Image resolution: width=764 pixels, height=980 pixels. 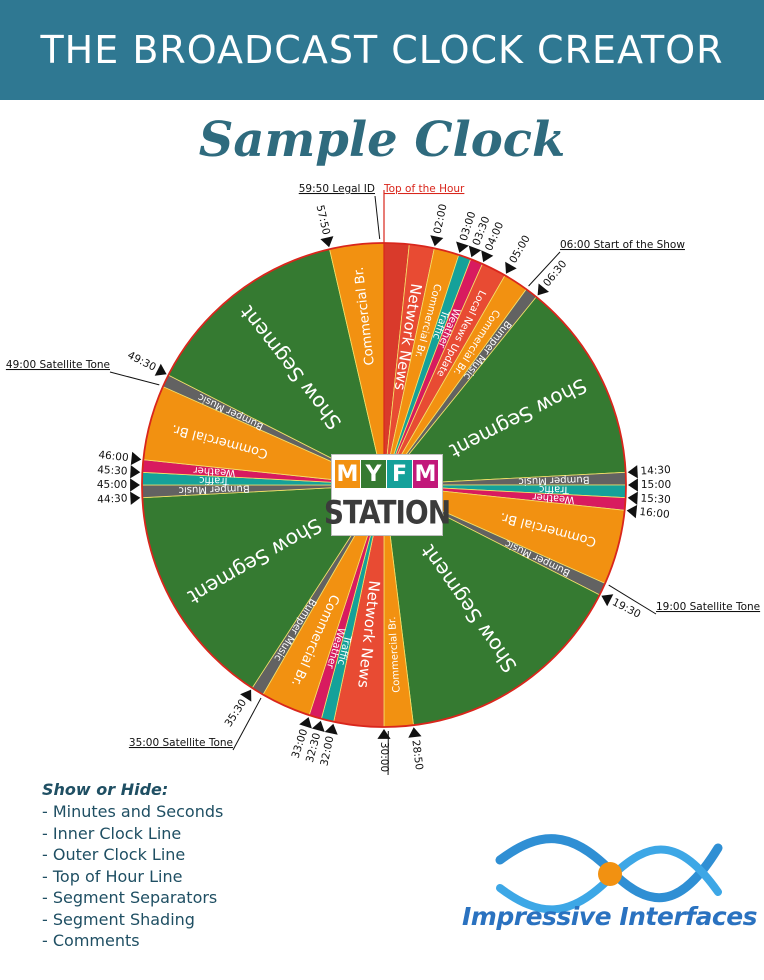 What do you see at coordinates (105, 789) in the screenshot?
I see `options-heading: Show or Hide:` at bounding box center [105, 789].